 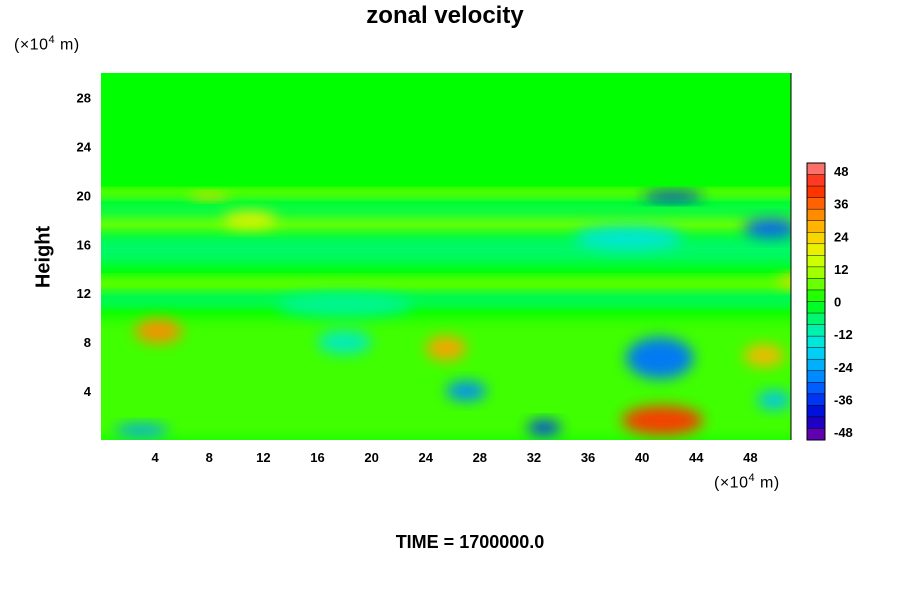 What do you see at coordinates (317, 457) in the screenshot?
I see `x-tick-label: 16` at bounding box center [317, 457].